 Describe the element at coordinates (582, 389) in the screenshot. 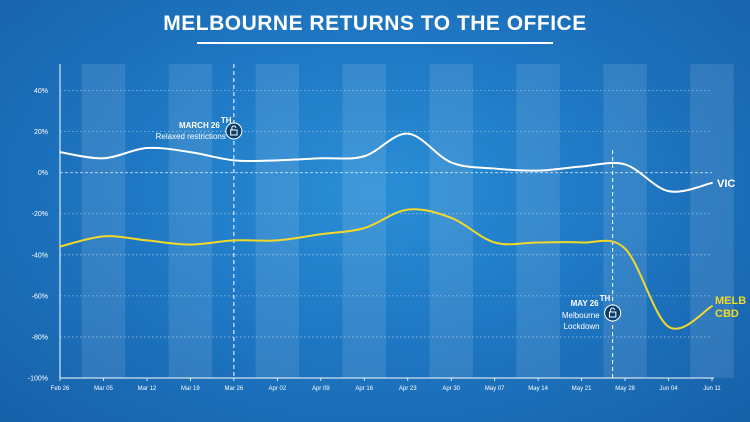

I see `x-tick-label: May 21` at that location.